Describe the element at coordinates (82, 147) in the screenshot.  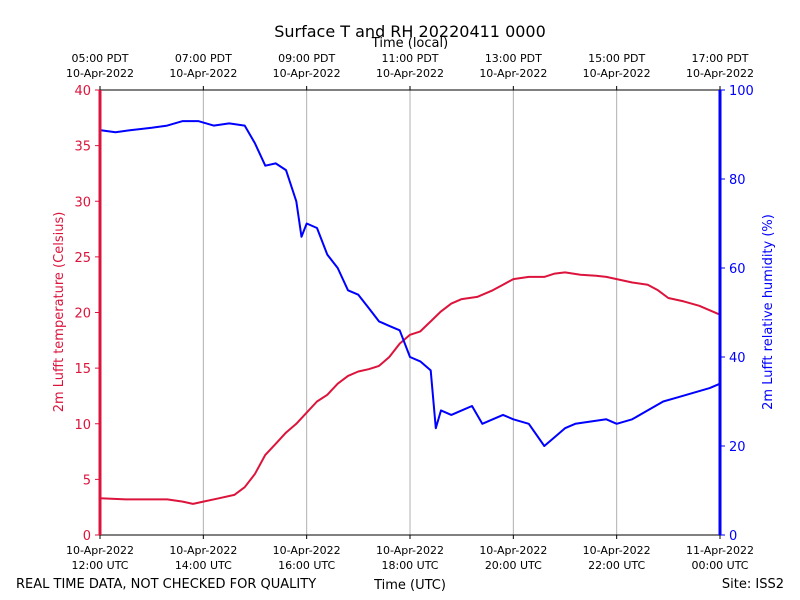
I see `left-tick-label: 35` at that location.